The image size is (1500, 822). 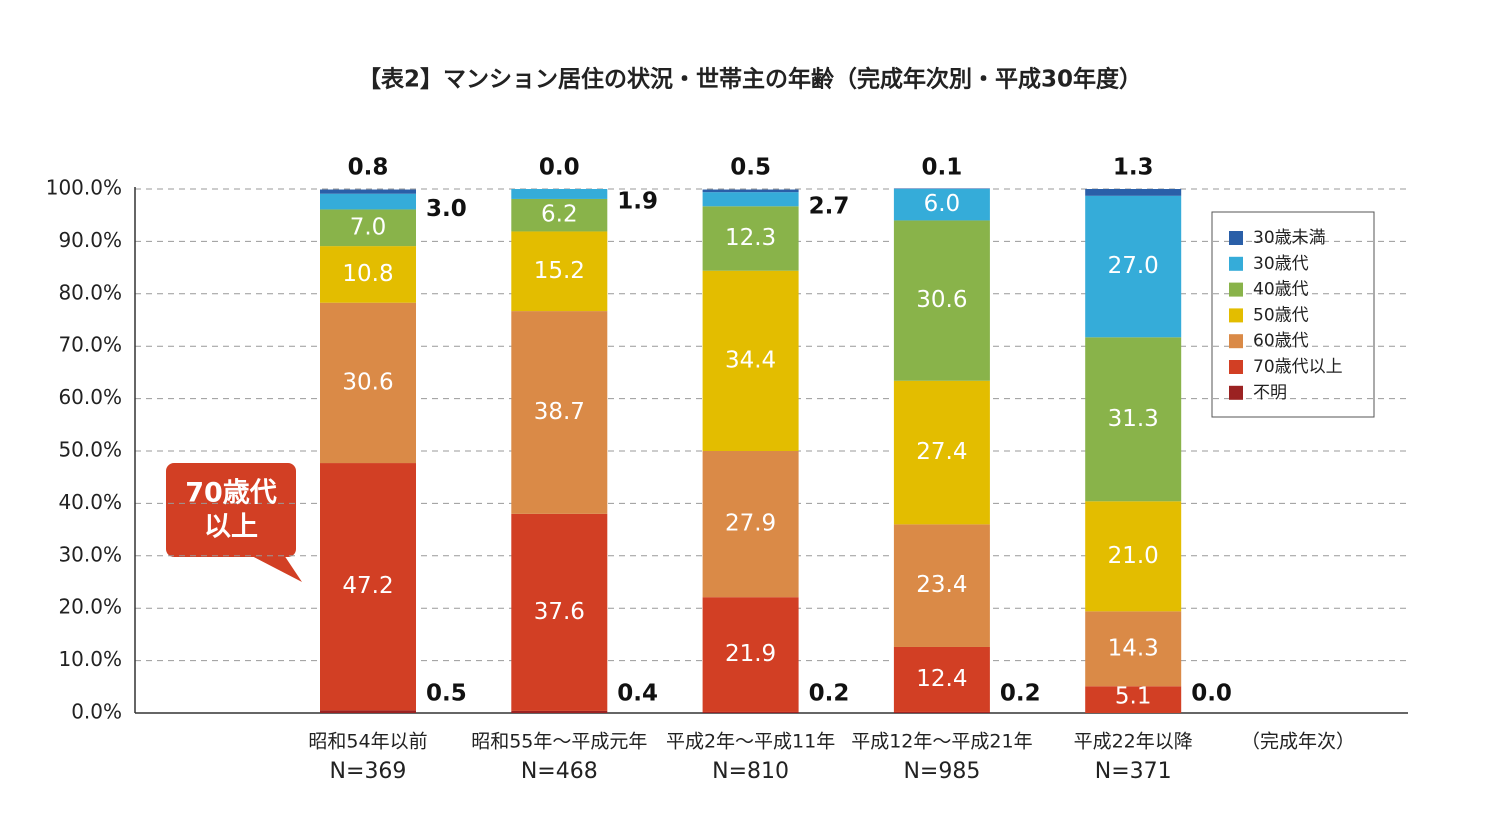 I want to click on x-tick-label: 平成2年～平成11年, so click(x=750, y=742).